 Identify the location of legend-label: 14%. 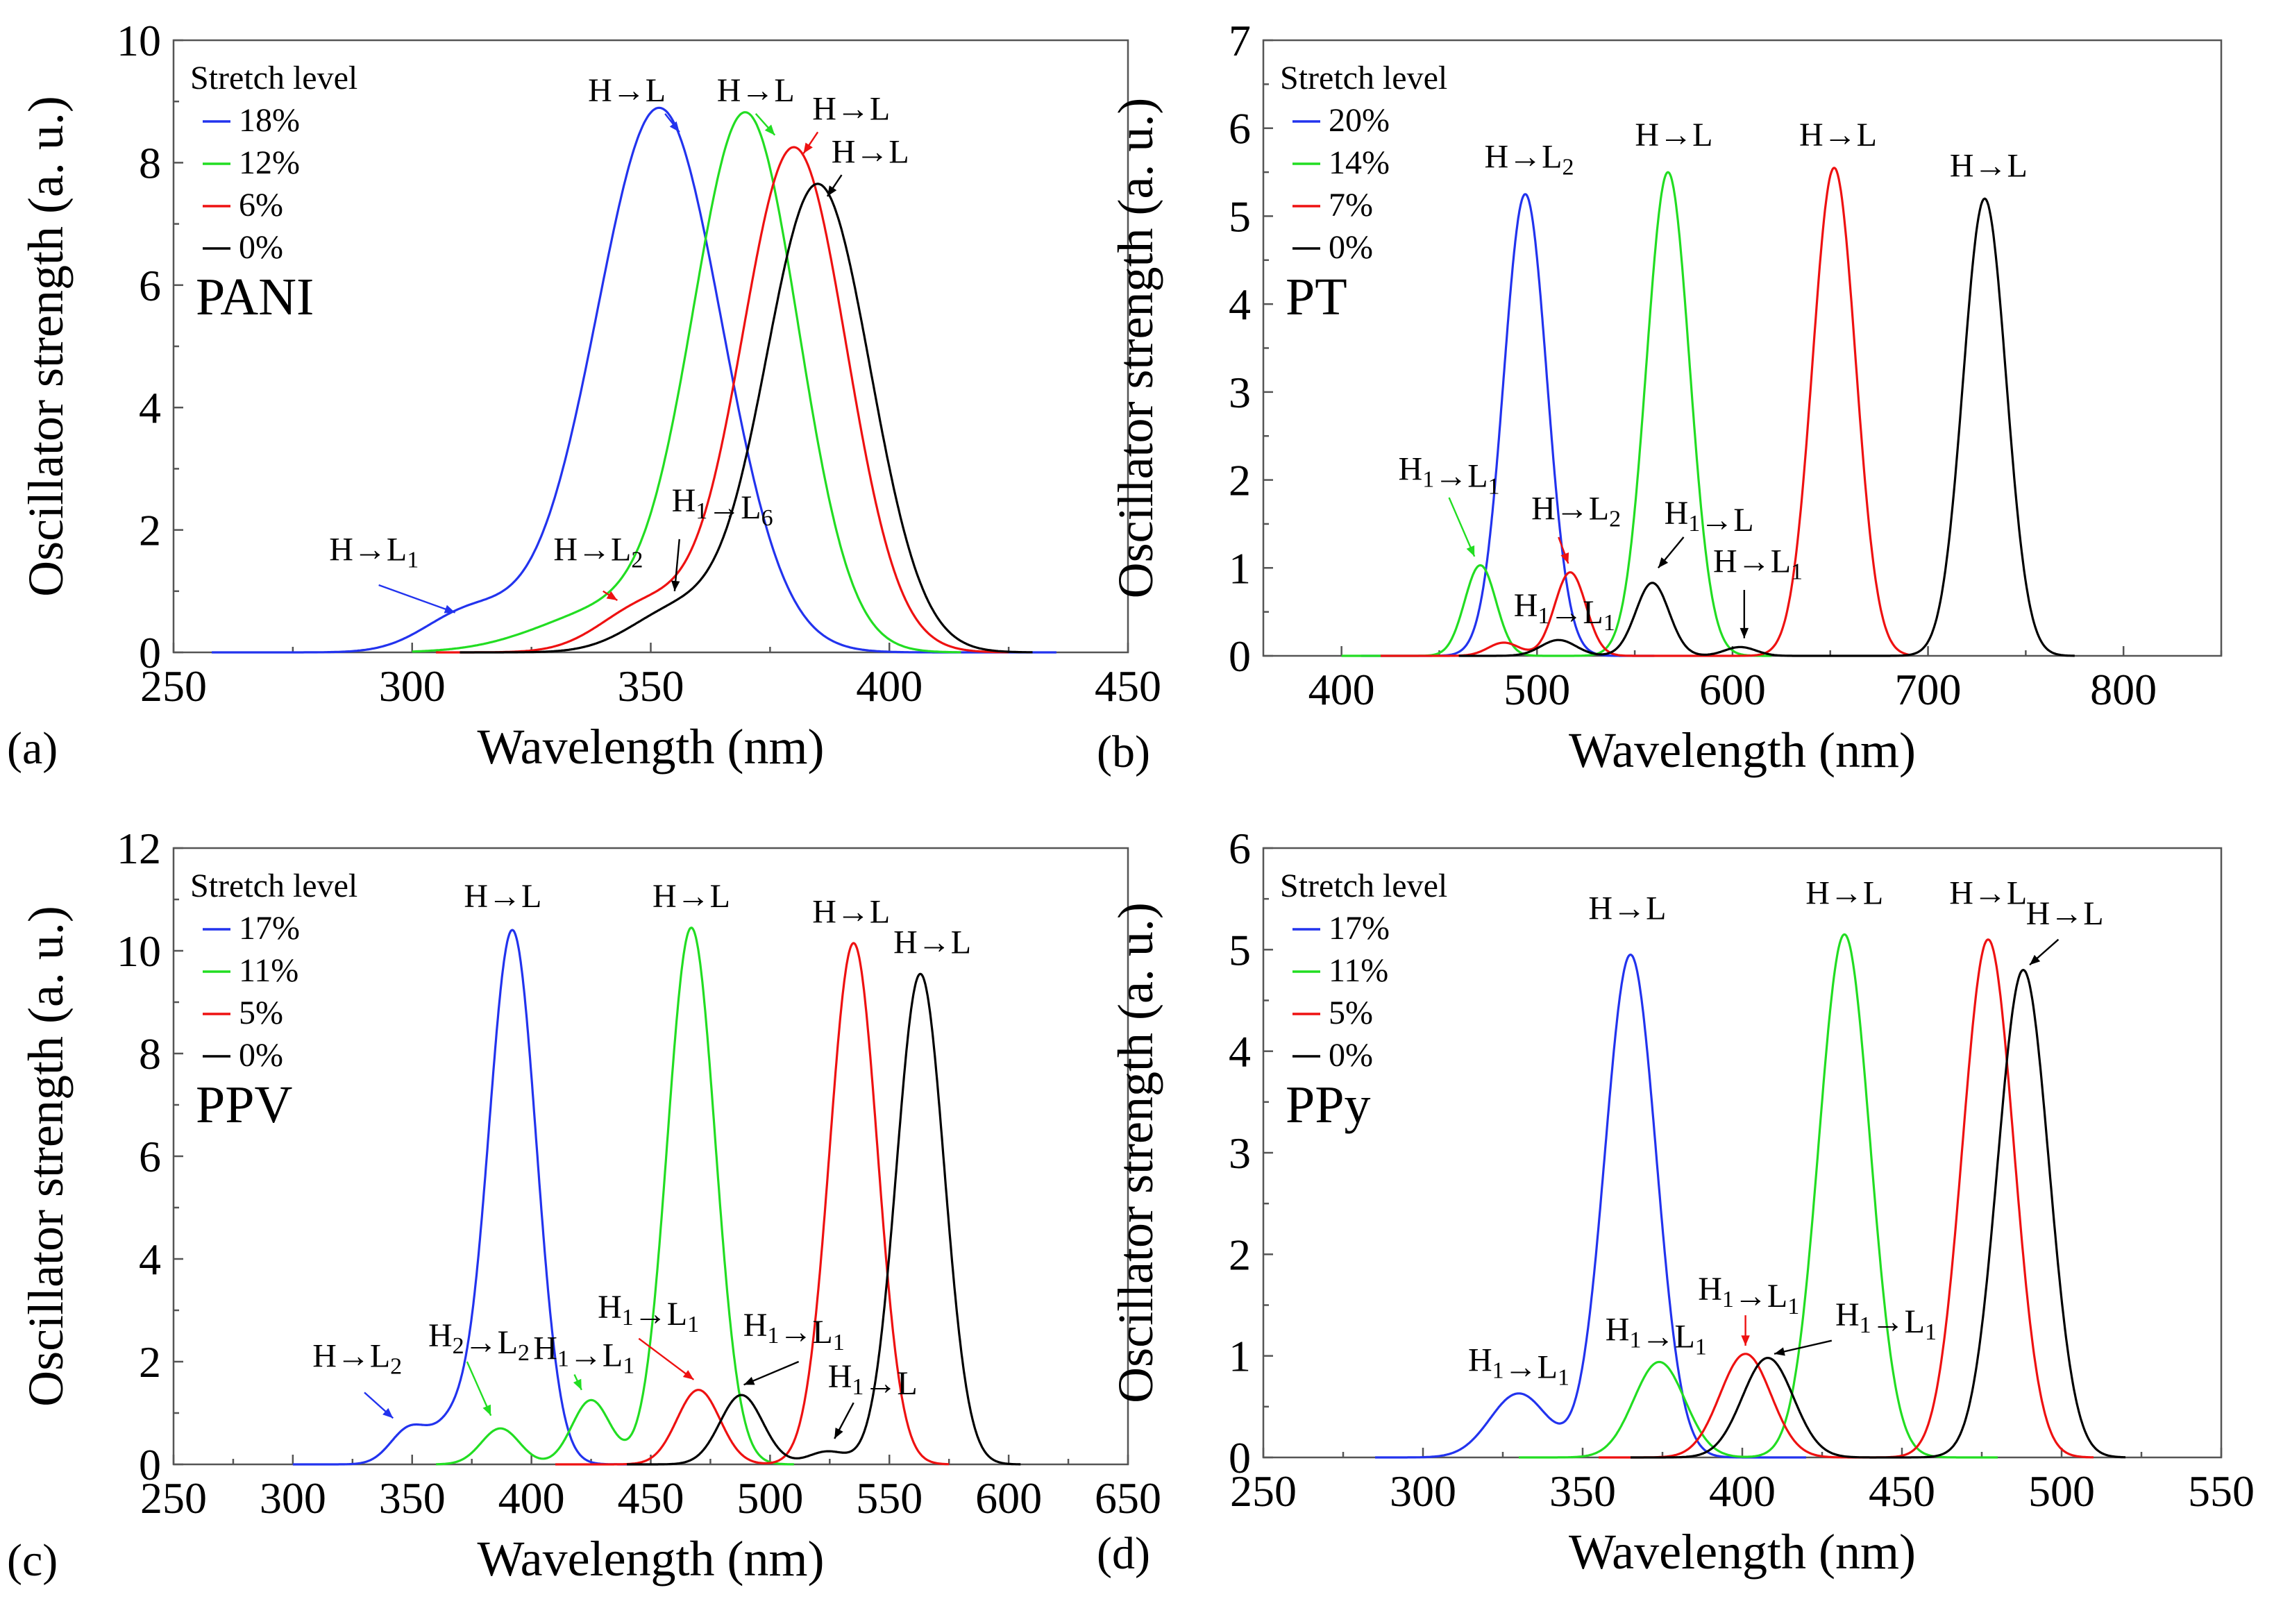
(1359, 162).